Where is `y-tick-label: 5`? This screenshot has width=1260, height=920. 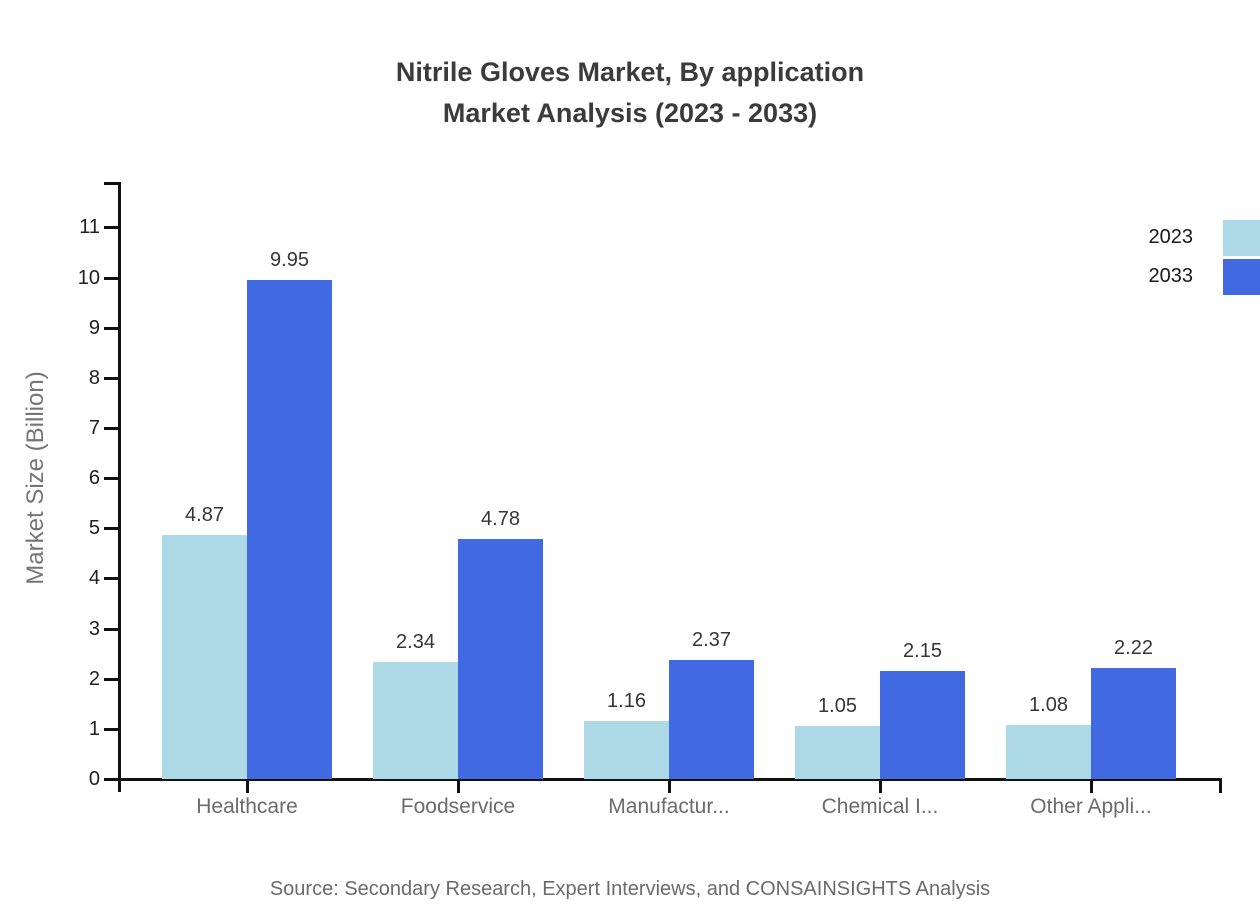 y-tick-label: 5 is located at coordinates (94, 528).